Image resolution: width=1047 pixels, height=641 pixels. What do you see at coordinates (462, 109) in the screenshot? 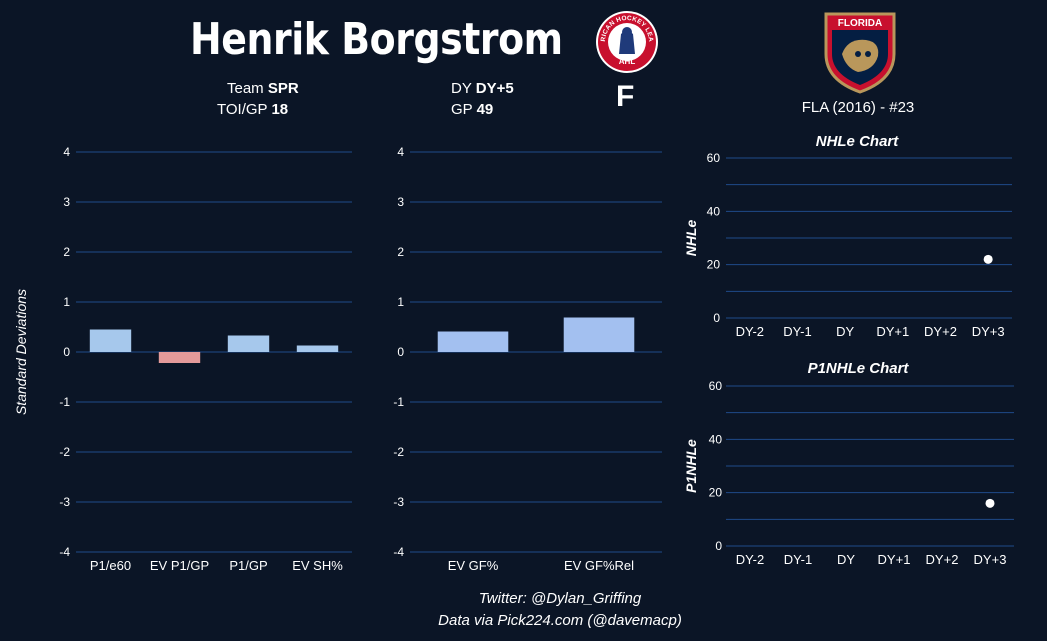
I see `gp-label: GP` at bounding box center [462, 109].